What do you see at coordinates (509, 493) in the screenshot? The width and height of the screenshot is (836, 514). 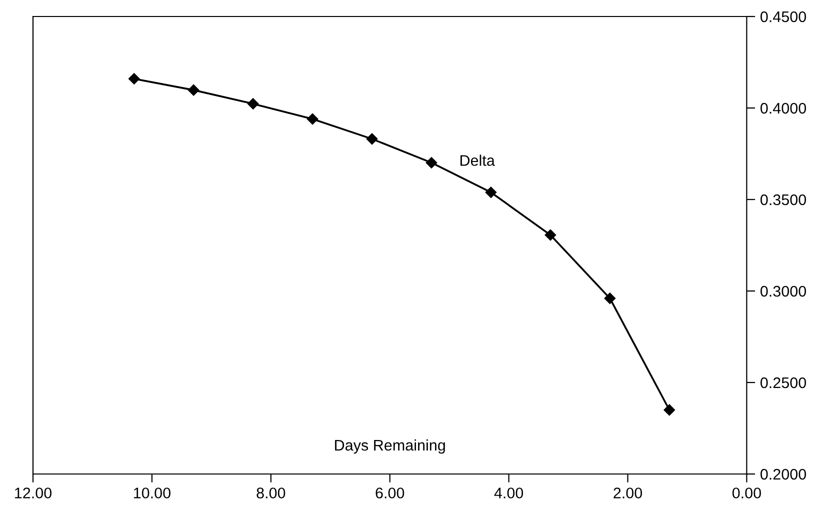 I see `x-tick-label: 4.00` at bounding box center [509, 493].